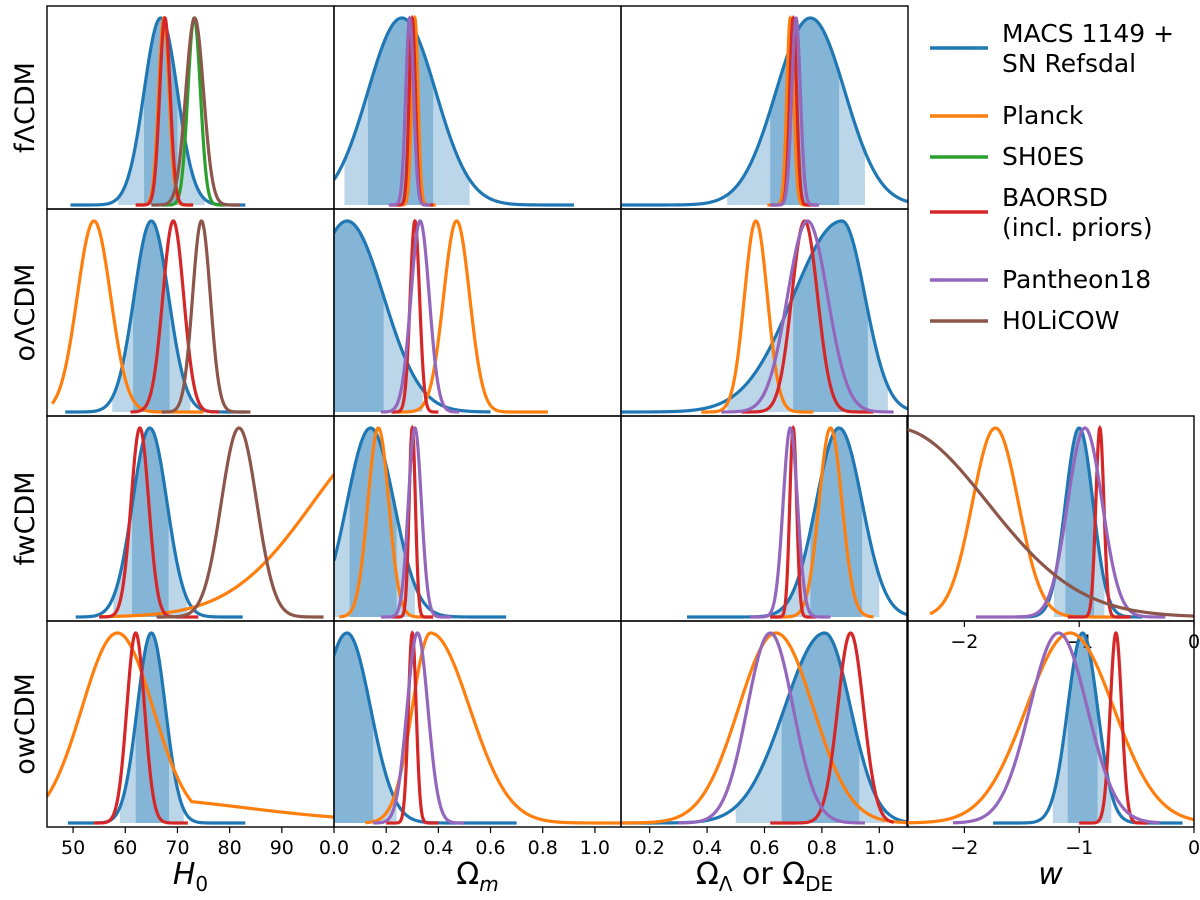 The width and height of the screenshot is (1200, 900). What do you see at coordinates (819, 884) in the screenshot?
I see `axis-label-subscript: DE` at bounding box center [819, 884].